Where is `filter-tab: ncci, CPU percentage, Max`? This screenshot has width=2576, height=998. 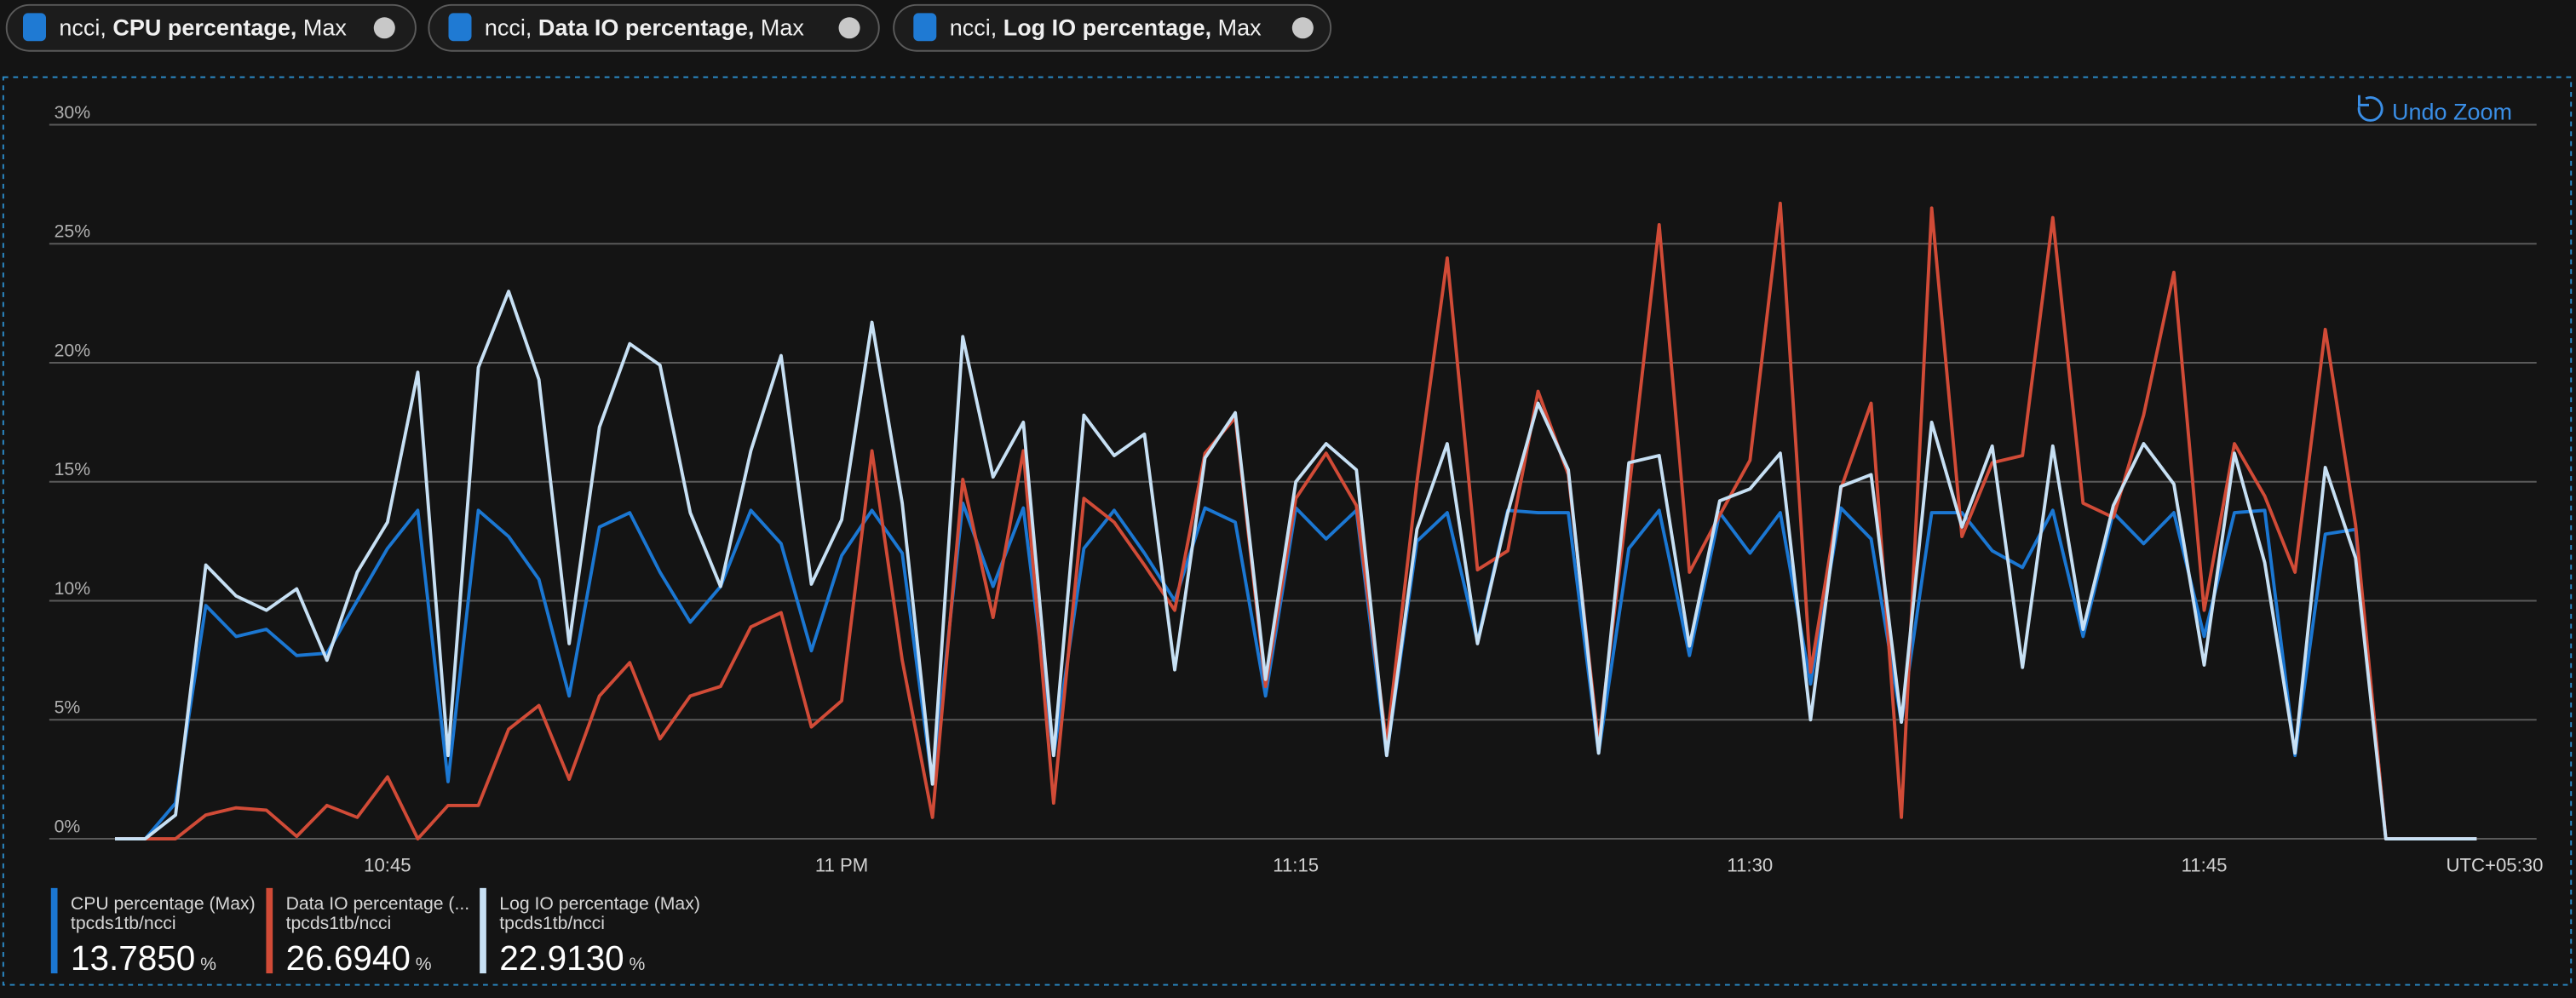
filter-tab: ncci, CPU percentage, Max is located at coordinates (211, 28).